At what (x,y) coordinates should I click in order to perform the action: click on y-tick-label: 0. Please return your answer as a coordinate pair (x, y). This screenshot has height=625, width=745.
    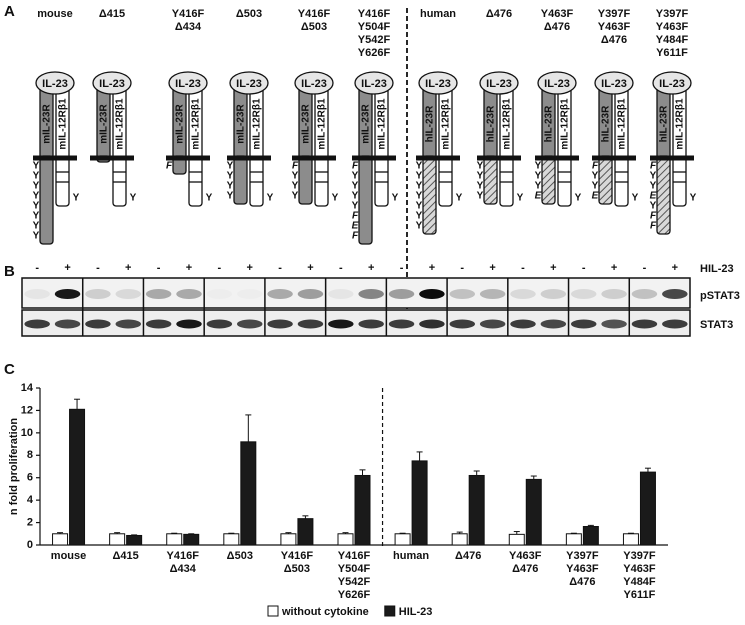
    Looking at the image, I should click on (30, 545).